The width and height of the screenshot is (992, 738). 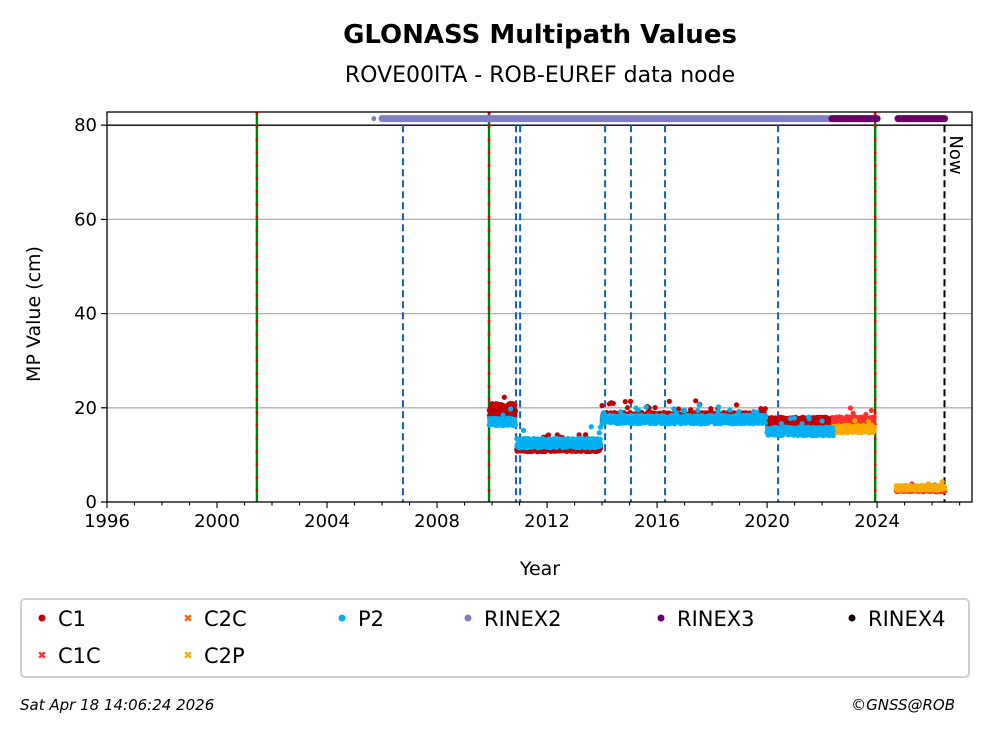 What do you see at coordinates (374, 119) in the screenshot?
I see `band-rinex2` at bounding box center [374, 119].